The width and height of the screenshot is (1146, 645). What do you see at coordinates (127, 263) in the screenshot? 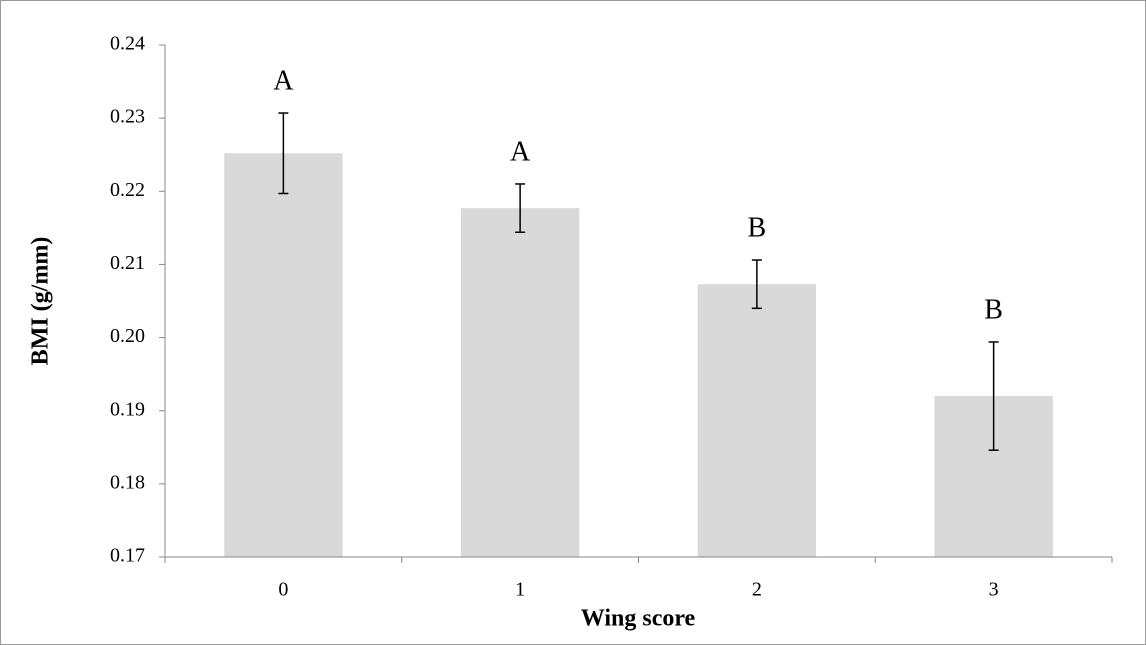
I see `y-tick-label: 0.21` at bounding box center [127, 263].